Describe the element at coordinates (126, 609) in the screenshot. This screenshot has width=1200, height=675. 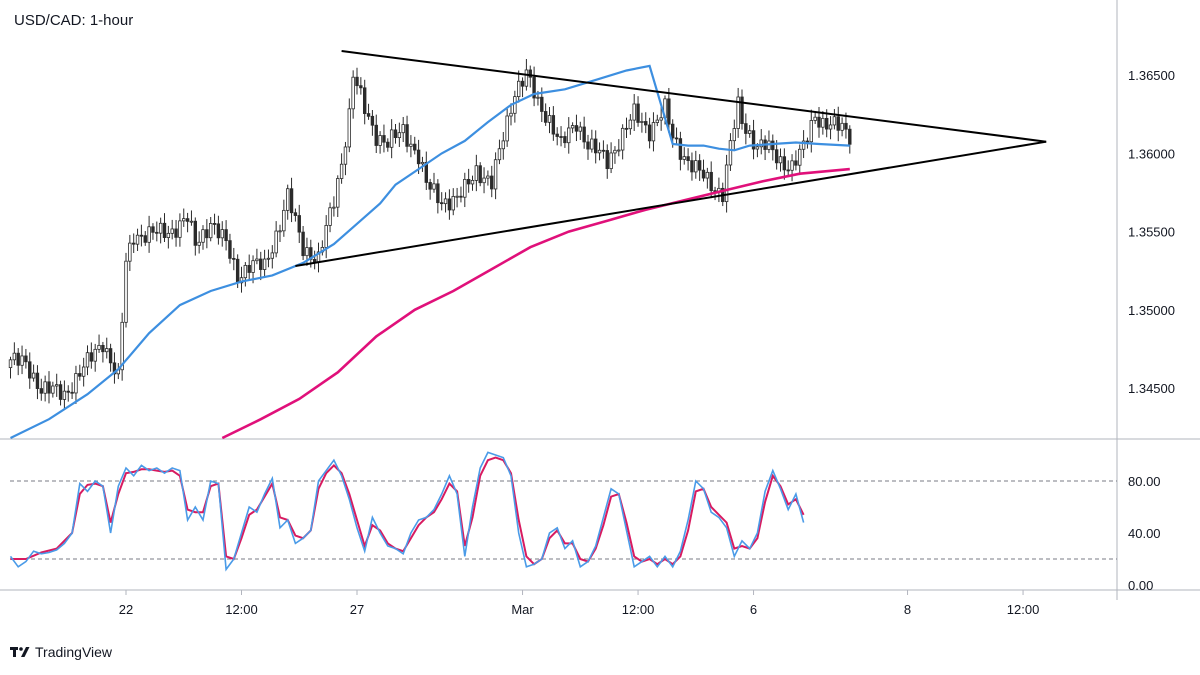
I see `time-tick-label: 22` at that location.